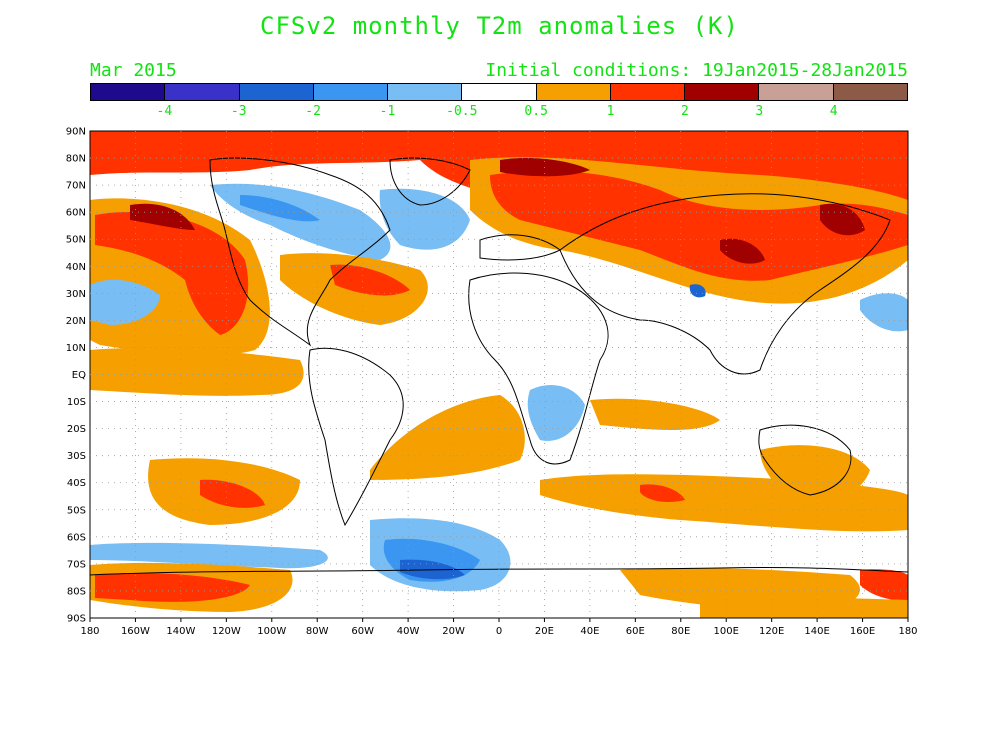  I want to click on latitude-label: 20N, so click(76, 321).